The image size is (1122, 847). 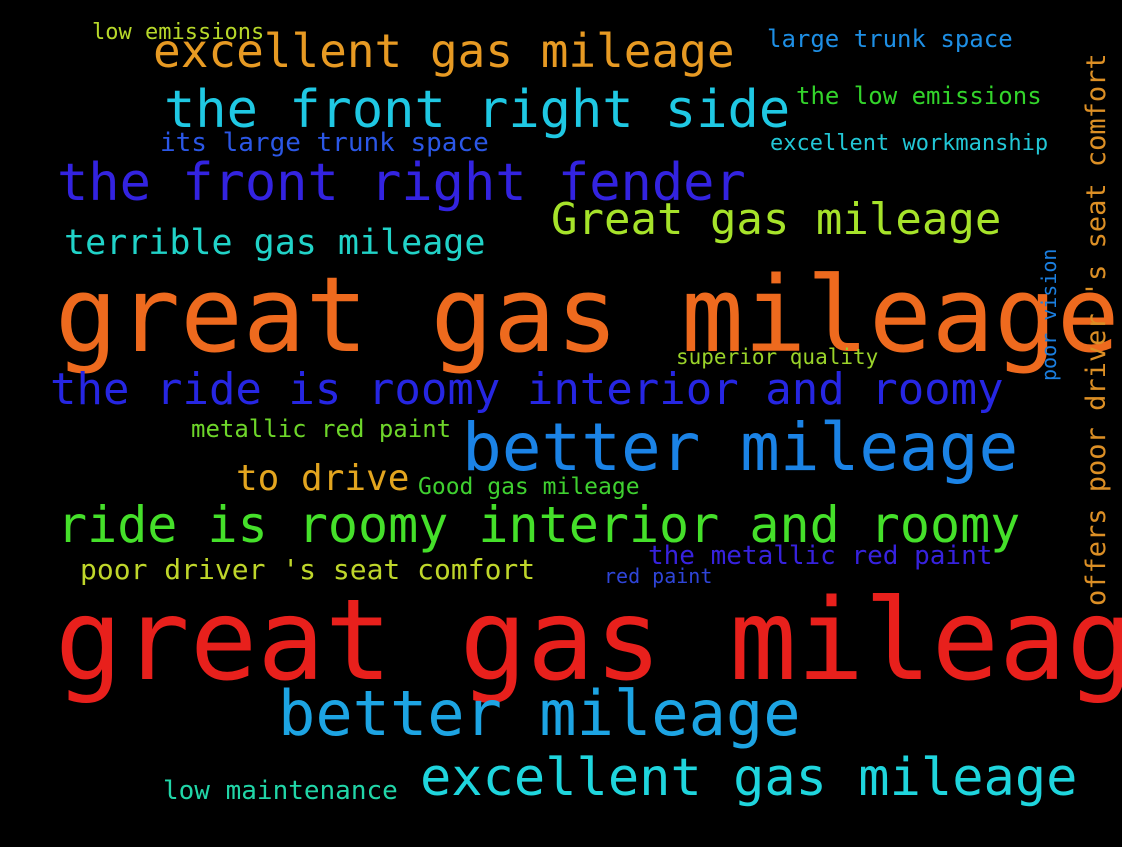 I want to click on word-low-emissions: low emissions, so click(x=178, y=32).